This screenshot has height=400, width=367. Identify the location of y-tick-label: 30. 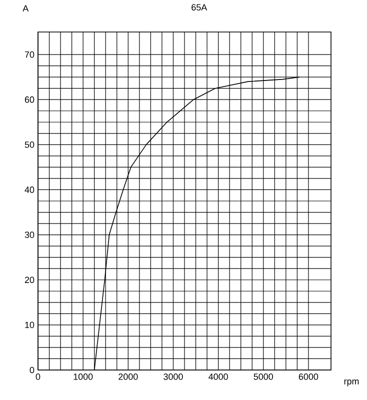
(29, 235).